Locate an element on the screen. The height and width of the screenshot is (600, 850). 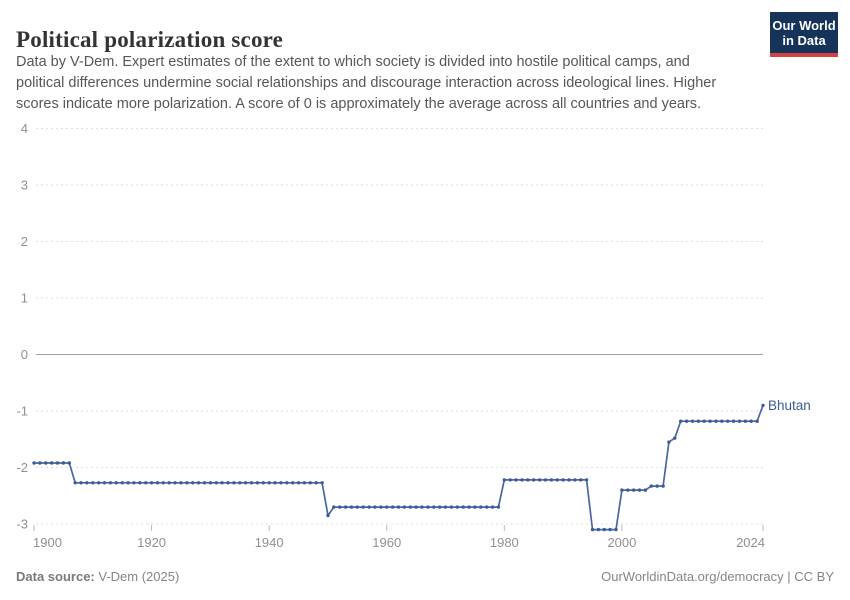
y-axis-tick-label: 4 is located at coordinates (24, 128).